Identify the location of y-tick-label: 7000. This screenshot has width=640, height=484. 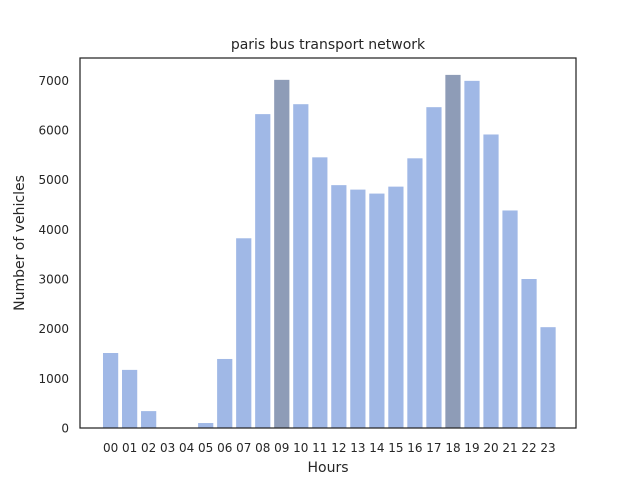
(53, 81).